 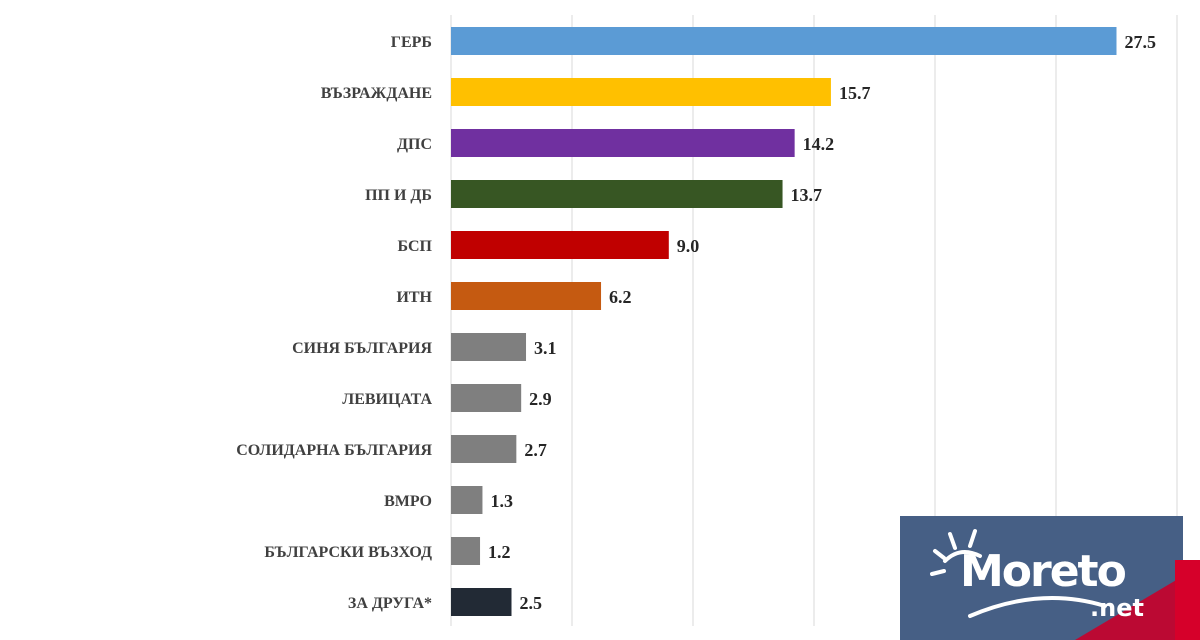 I want to click on value-label: 2.7, so click(x=535, y=450).